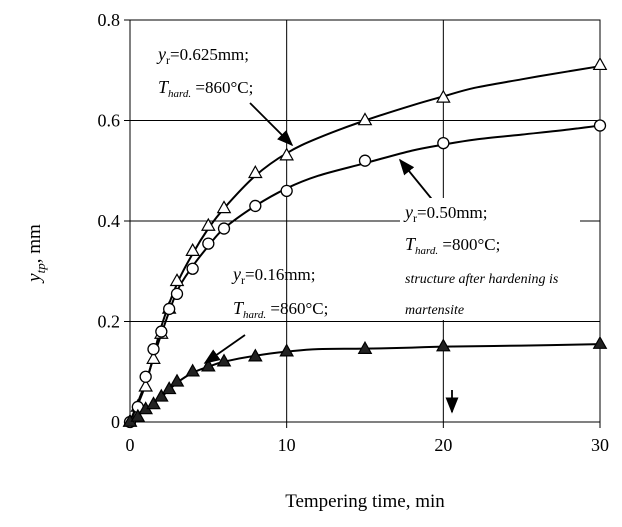 This screenshot has width=622, height=527. What do you see at coordinates (34, 243) in the screenshot?
I see `y-axis-label-rest: , mm` at bounding box center [34, 243].